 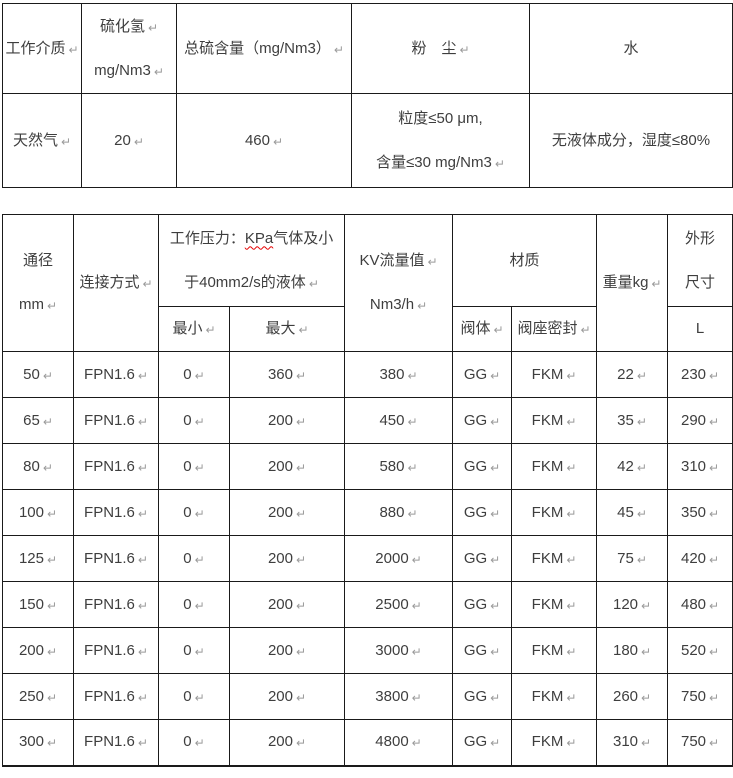 What do you see at coordinates (392, 742) in the screenshot?
I see `cell-text: 4800` at bounding box center [392, 742].